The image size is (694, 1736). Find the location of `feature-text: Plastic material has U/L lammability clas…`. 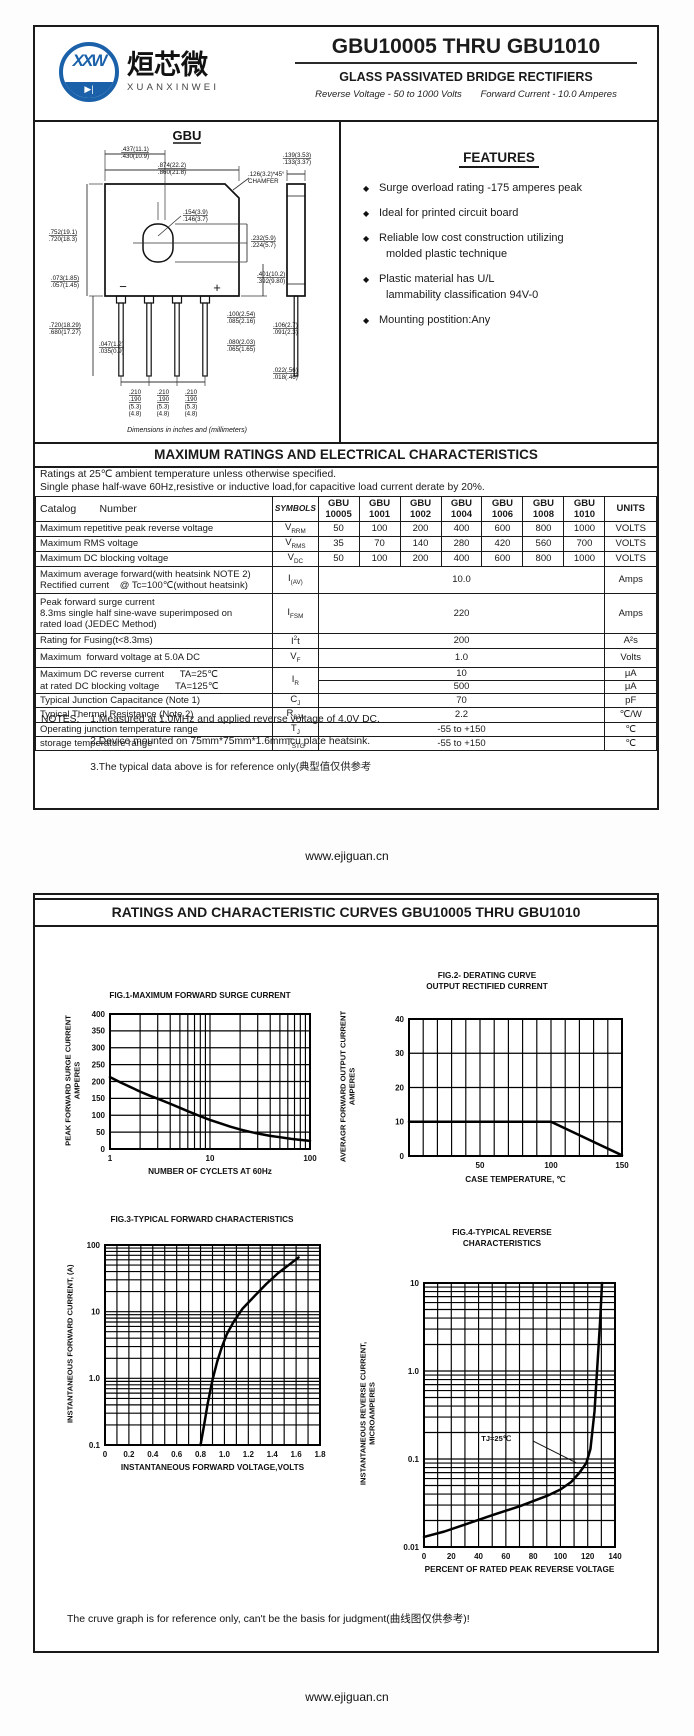

feature-text: Plastic material has U/L lammability clas… is located at coordinates (458, 288).